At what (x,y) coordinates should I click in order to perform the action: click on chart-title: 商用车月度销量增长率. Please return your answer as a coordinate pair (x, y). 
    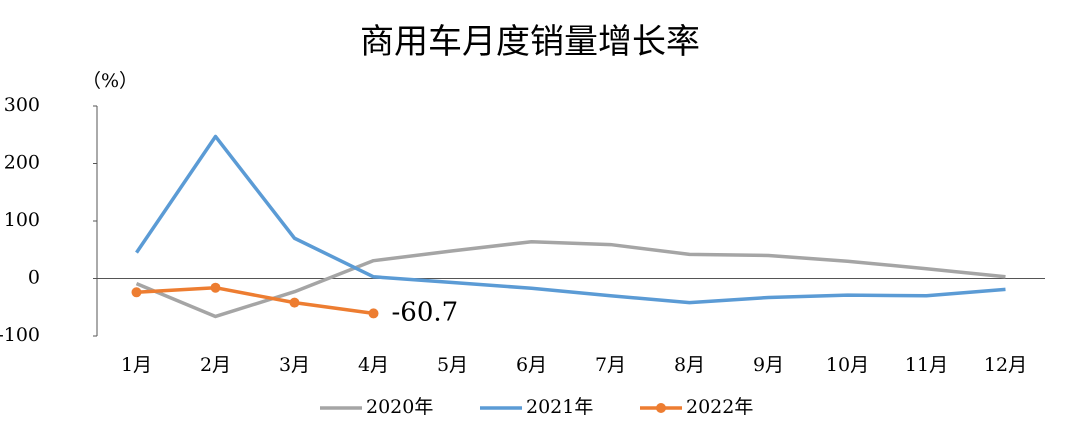
    Looking at the image, I should click on (530, 42).